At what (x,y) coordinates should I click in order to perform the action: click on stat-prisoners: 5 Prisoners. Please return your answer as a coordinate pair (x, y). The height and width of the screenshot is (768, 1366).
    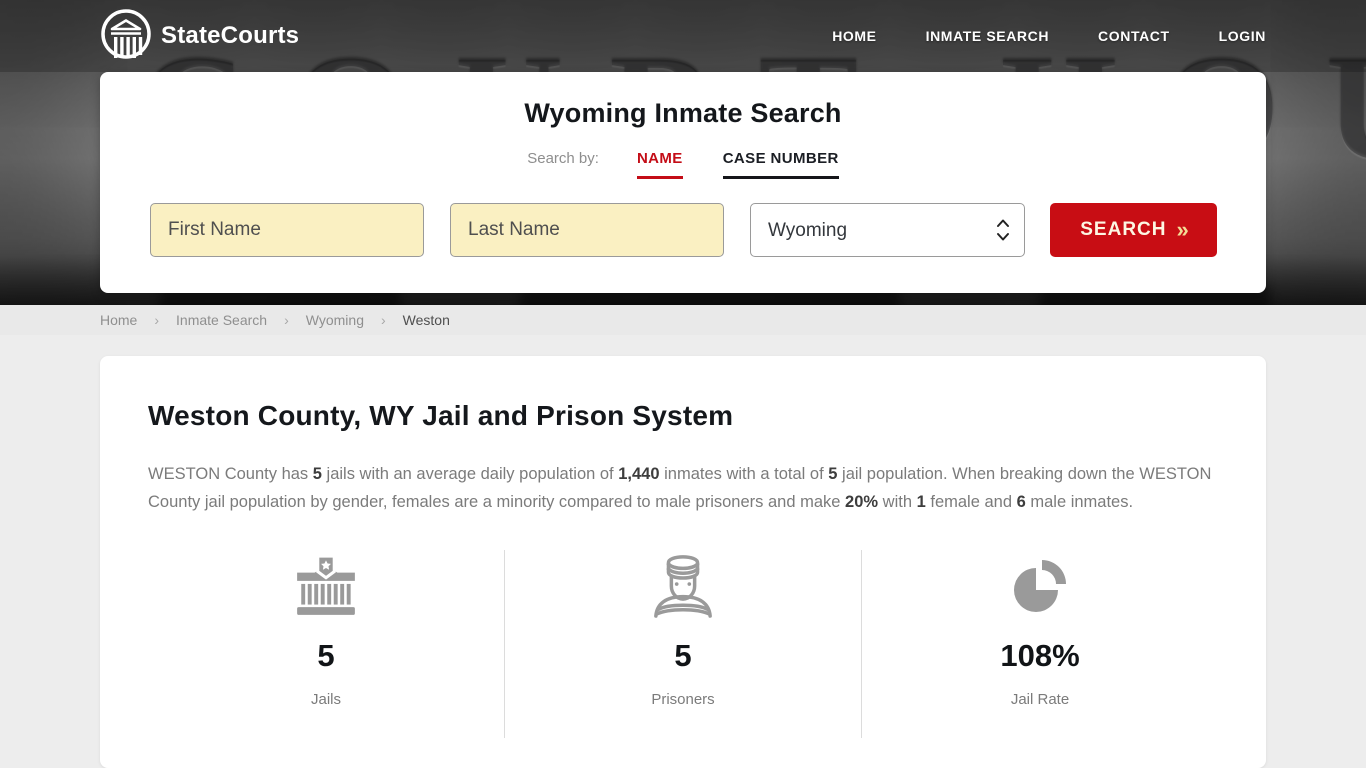
    Looking at the image, I should click on (682, 644).